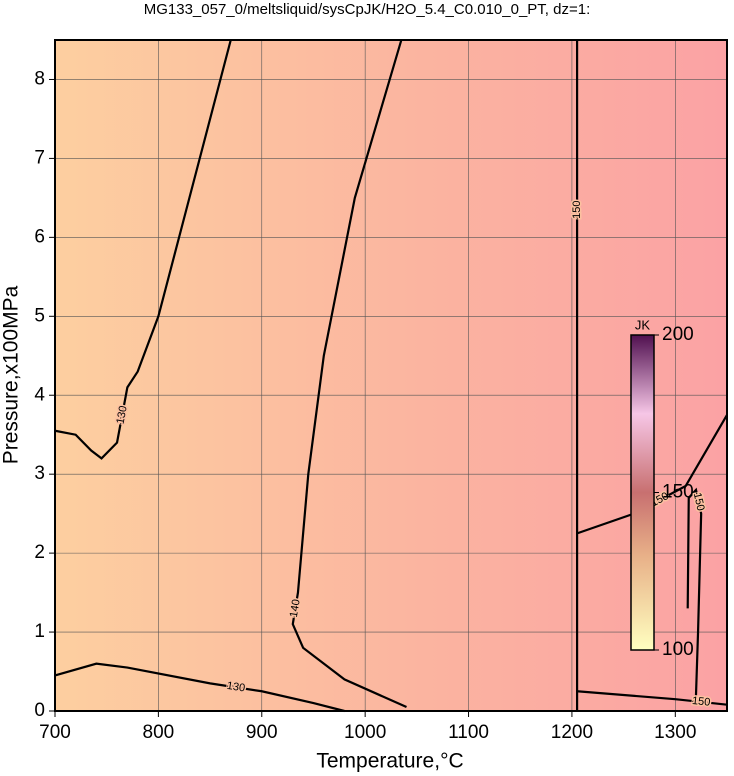  Describe the element at coordinates (39, 157) in the screenshot. I see `y-tick-label: 7` at that location.